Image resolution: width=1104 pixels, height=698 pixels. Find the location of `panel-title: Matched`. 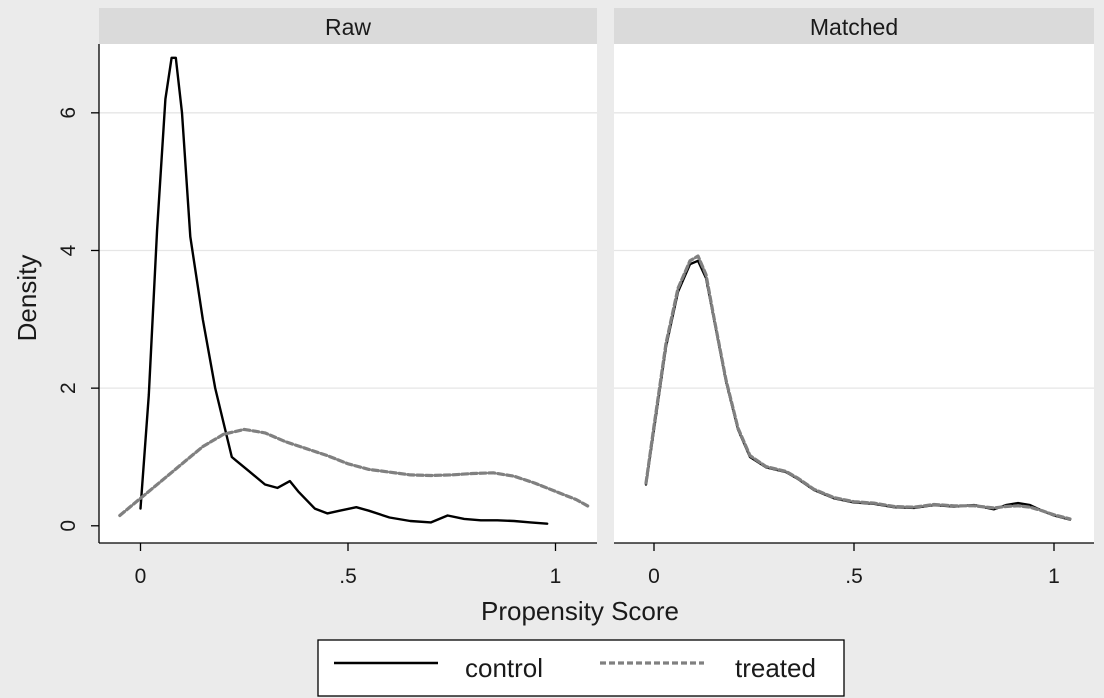

panel-title: Matched is located at coordinates (854, 27).